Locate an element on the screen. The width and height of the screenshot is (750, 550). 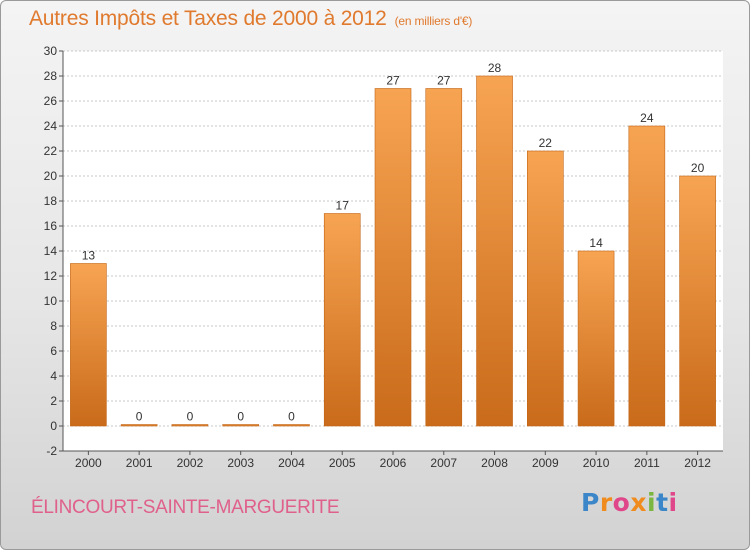
data-label-2001: 0 is located at coordinates (139, 417).